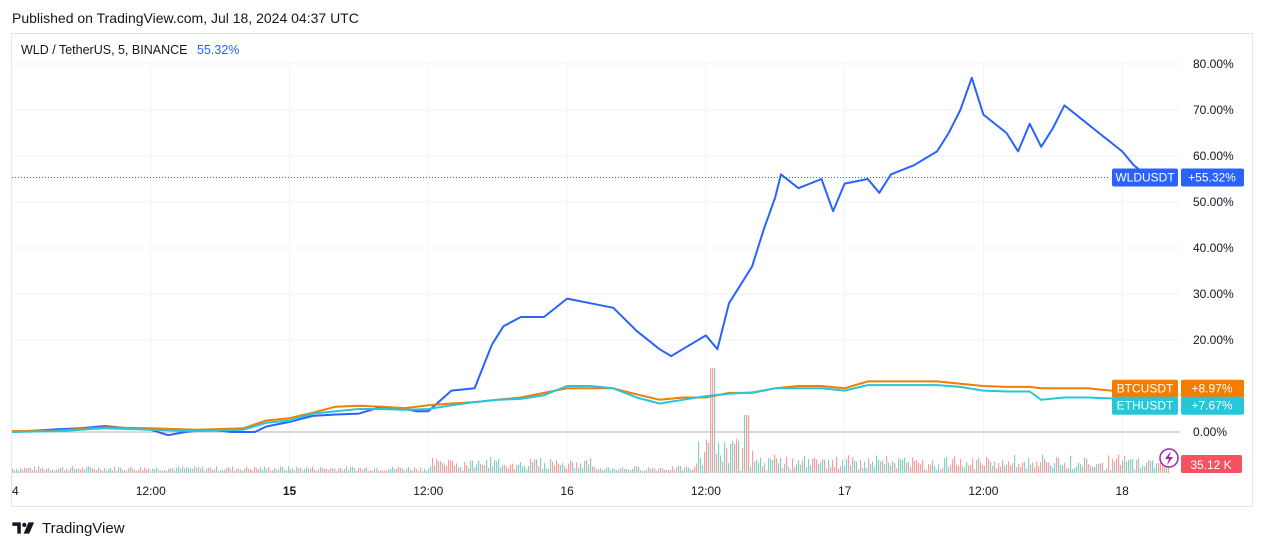 This screenshot has height=548, width=1265. Describe the element at coordinates (1213, 248) in the screenshot. I see `y-tick-label: 40.00%` at that location.